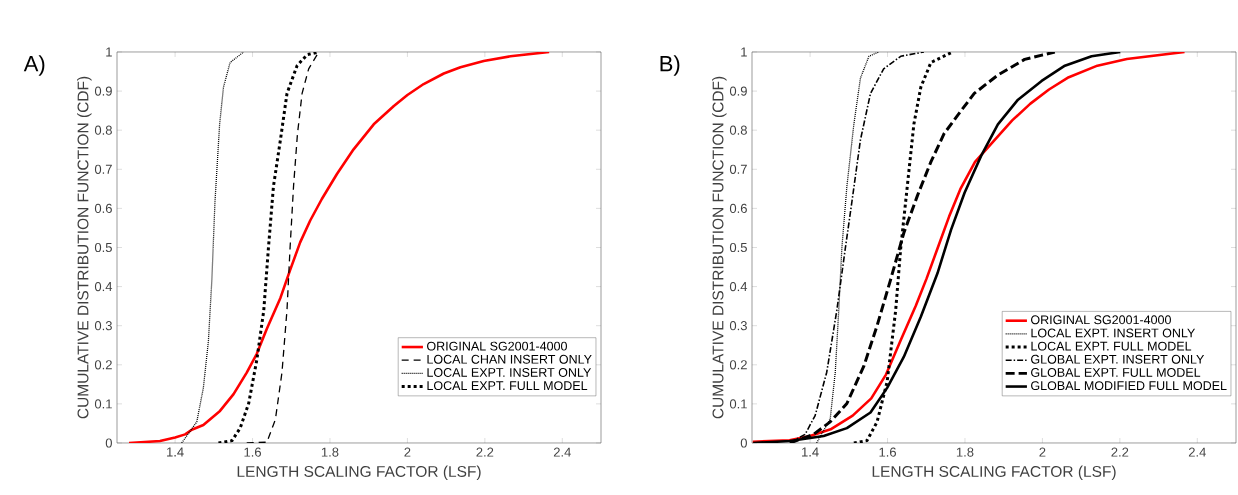 Image resolution: width=1238 pixels, height=495 pixels. What do you see at coordinates (509, 359) in the screenshot?
I see `legend-label: LOCAL CHAN INSERT ONLY` at bounding box center [509, 359].